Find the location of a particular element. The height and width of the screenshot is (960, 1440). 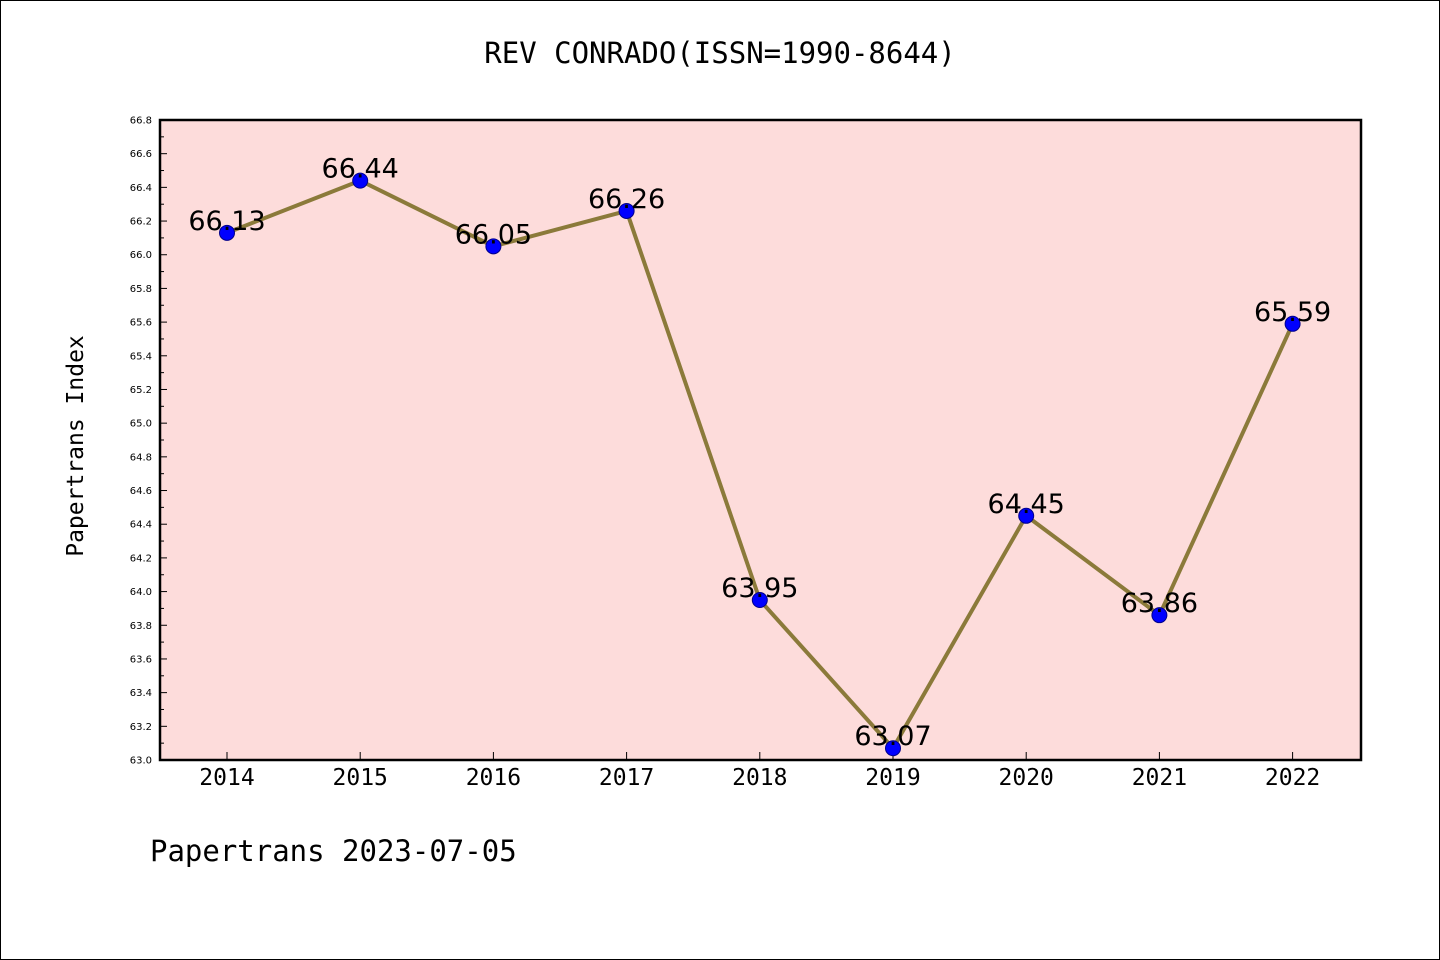

x-tick-label: 2015 is located at coordinates (360, 778).